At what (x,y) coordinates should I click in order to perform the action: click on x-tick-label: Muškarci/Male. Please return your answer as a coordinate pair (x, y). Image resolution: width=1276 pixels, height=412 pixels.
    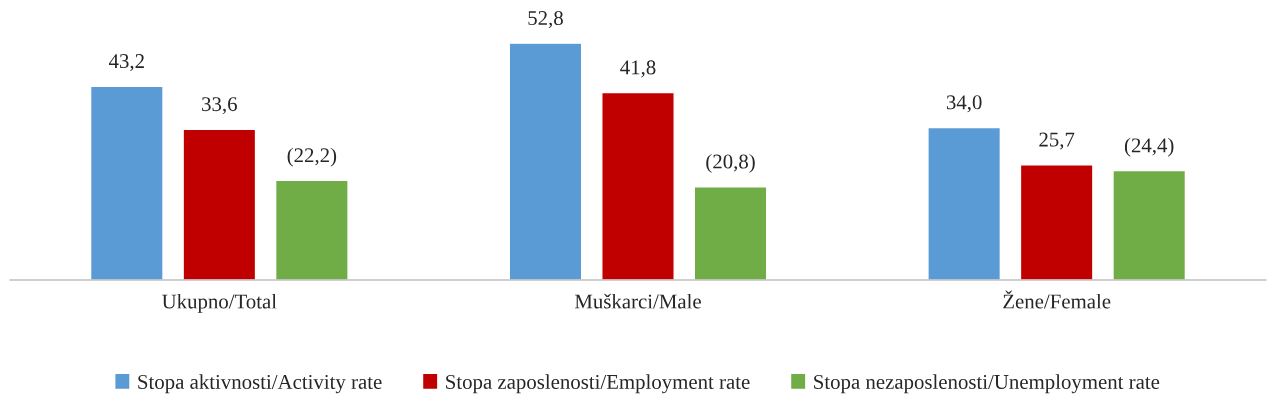
    Looking at the image, I should click on (637, 301).